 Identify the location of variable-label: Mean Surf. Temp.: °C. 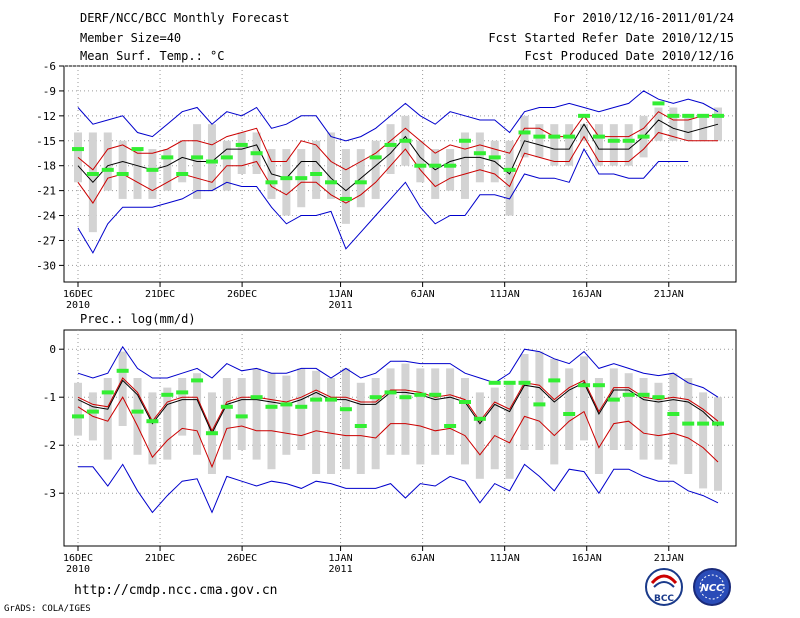
(152, 56).